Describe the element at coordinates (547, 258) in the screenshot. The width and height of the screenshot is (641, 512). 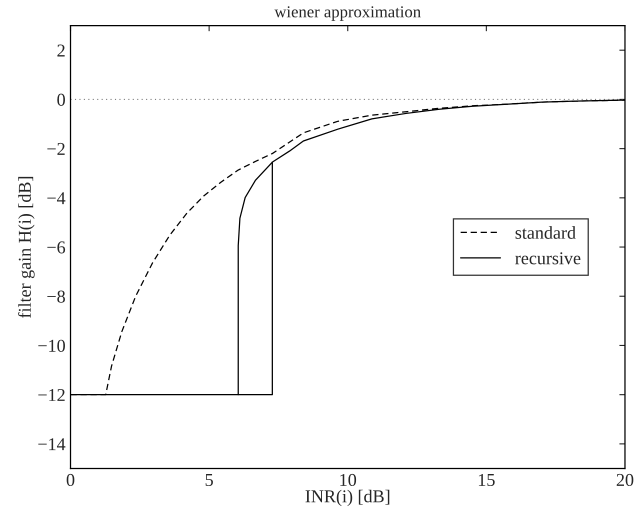
I see `legend-label: recursive` at that location.